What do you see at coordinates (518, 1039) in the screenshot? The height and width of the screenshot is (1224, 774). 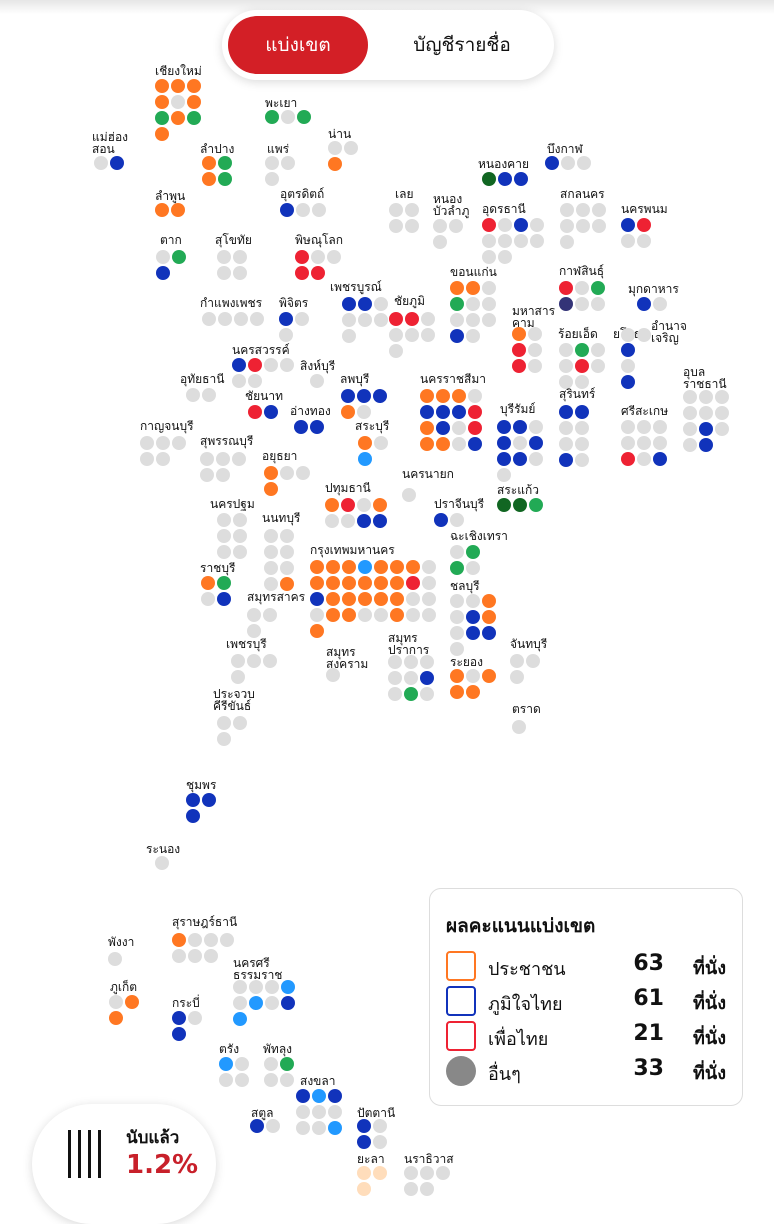 I see `party-name: เพื่อไทย` at bounding box center [518, 1039].